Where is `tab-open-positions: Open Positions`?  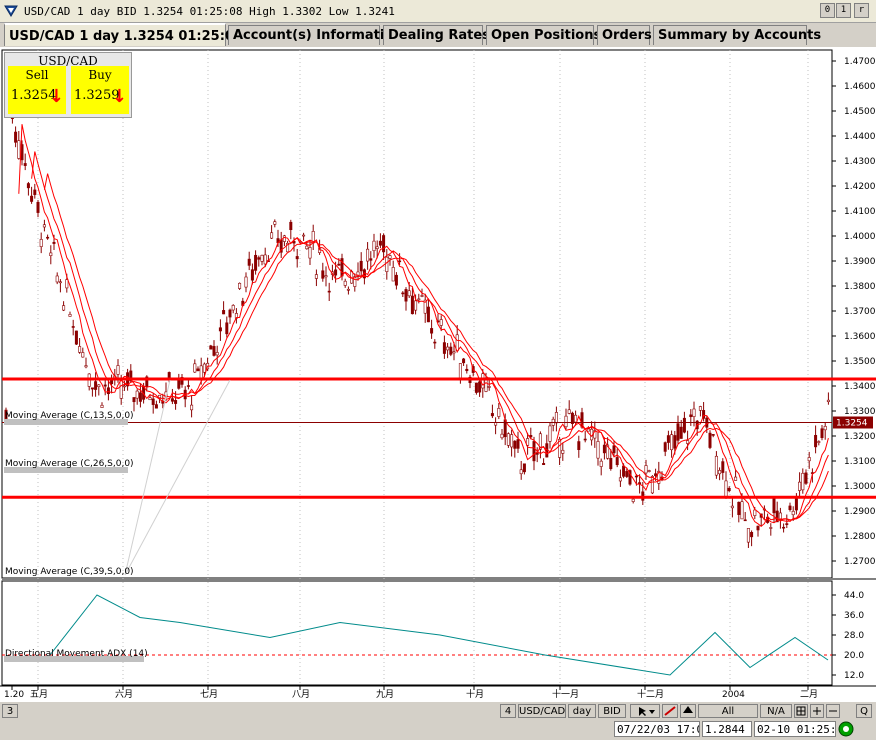 tab-open-positions: Open Positions is located at coordinates (543, 35).